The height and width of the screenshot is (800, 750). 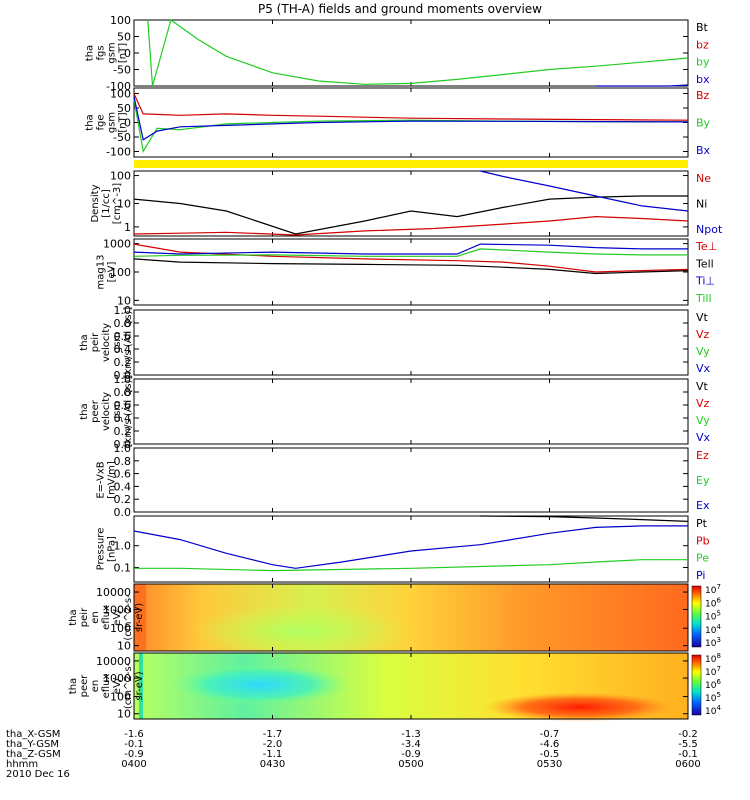 I want to click on bottom-row-label: hhmm, so click(x=22, y=764).